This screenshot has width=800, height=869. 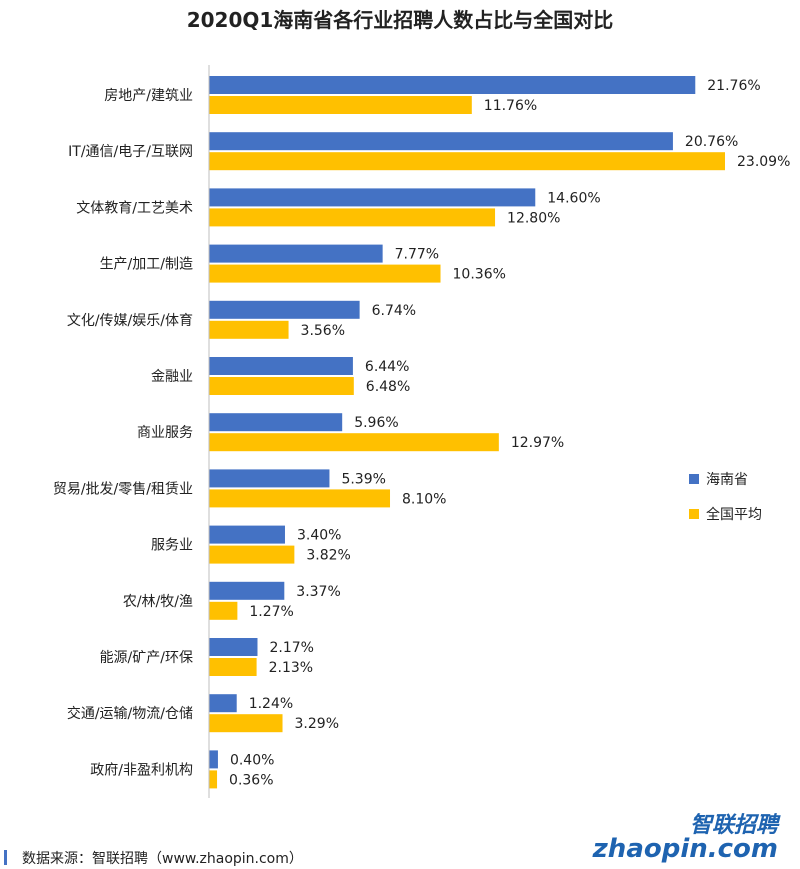 I want to click on category-label: 商业服务, so click(x=165, y=433).